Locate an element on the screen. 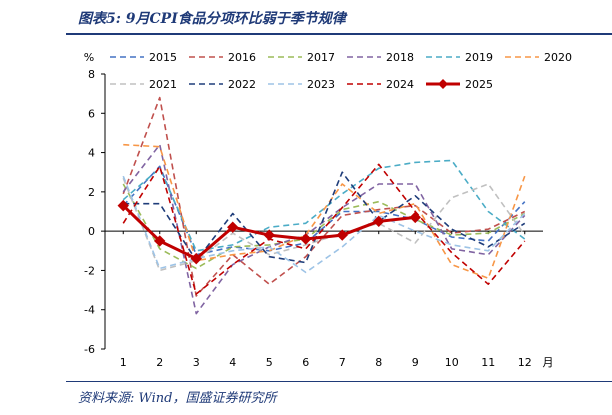  x-tick-label: 7 is located at coordinates (342, 362).